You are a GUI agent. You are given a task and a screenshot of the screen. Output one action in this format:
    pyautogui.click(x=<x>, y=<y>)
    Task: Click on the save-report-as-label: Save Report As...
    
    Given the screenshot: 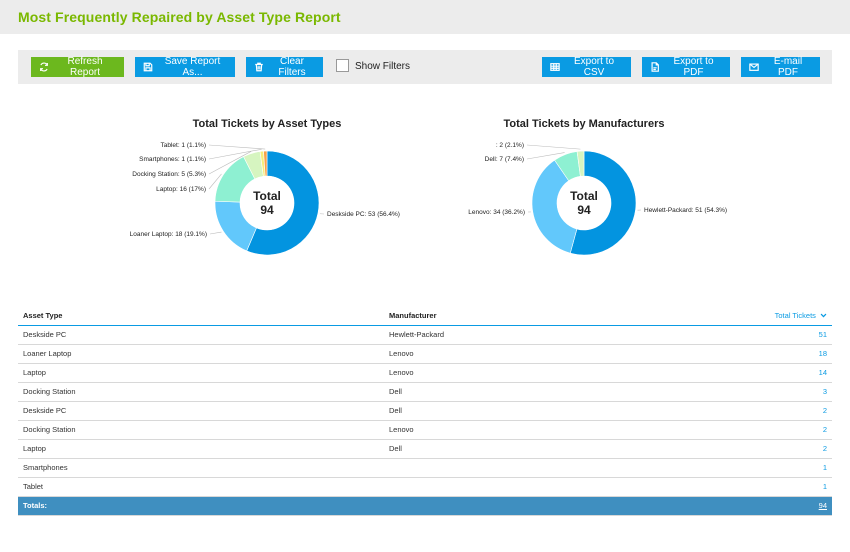 What is the action you would take?
    pyautogui.click(x=192, y=67)
    